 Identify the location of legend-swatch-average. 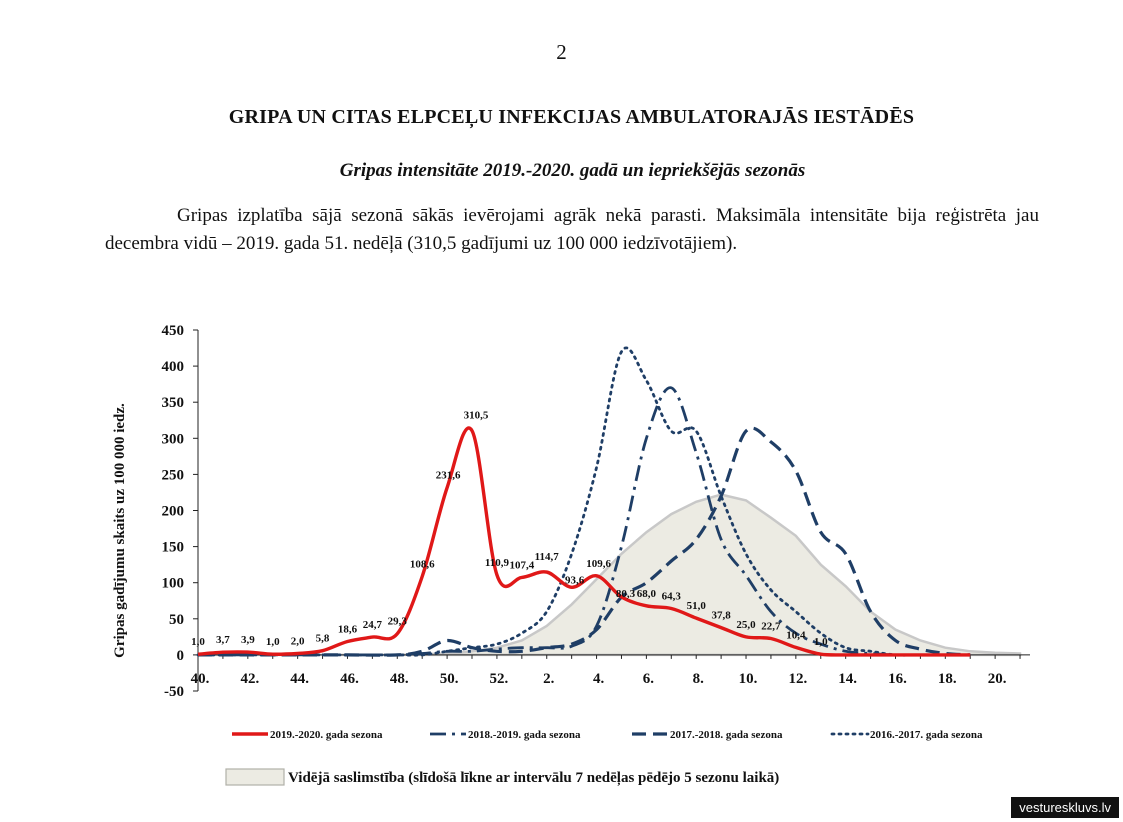
(255, 777).